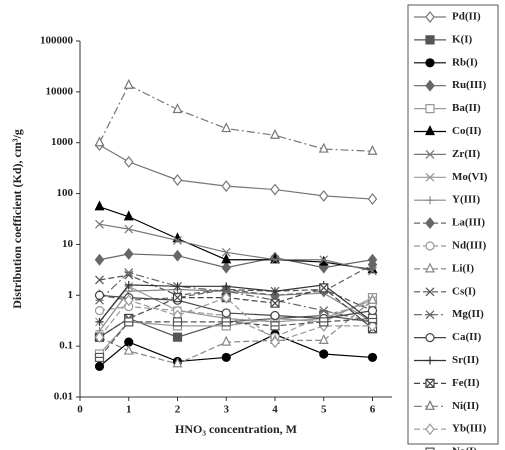 The image size is (505, 450). I want to click on y-tick-label: 100000, so click(57, 41).